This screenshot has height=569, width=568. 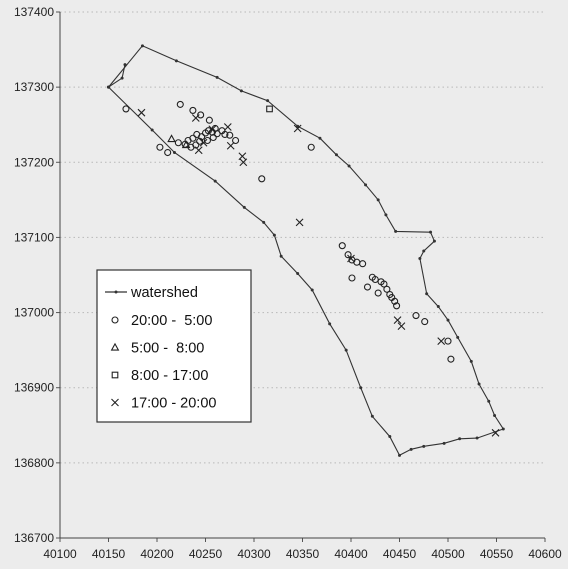 I want to click on legend-marker-square, so click(x=115, y=375).